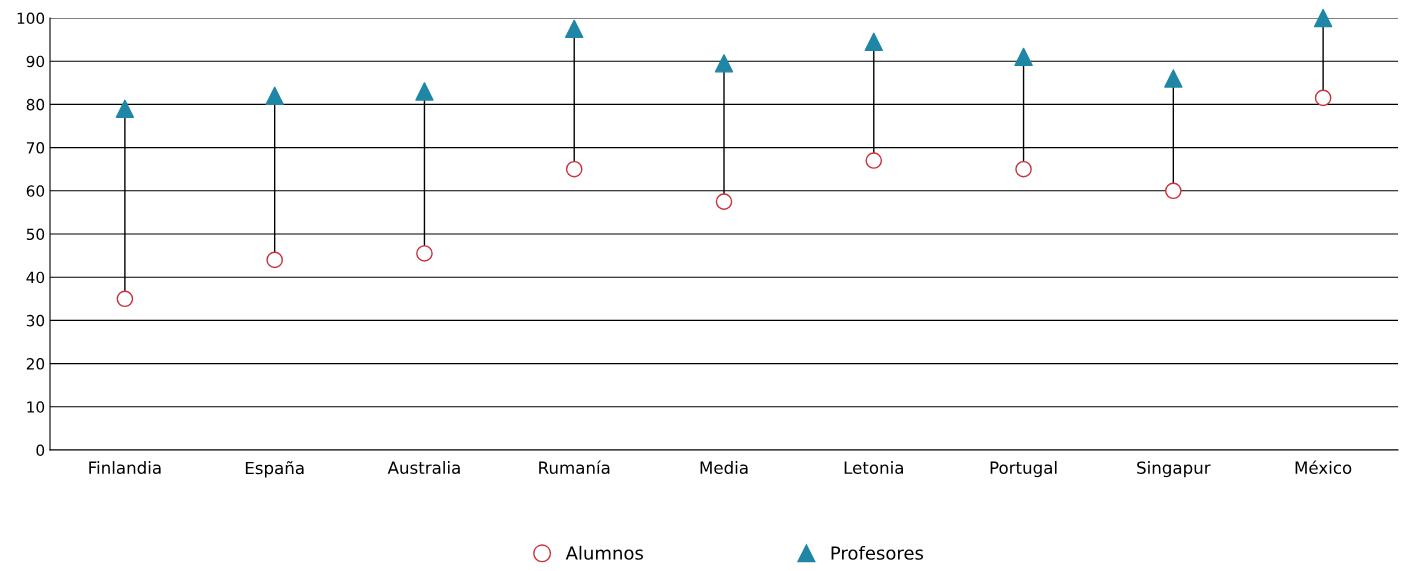  Describe the element at coordinates (274, 469) in the screenshot. I see `x-tick-label: España` at that location.